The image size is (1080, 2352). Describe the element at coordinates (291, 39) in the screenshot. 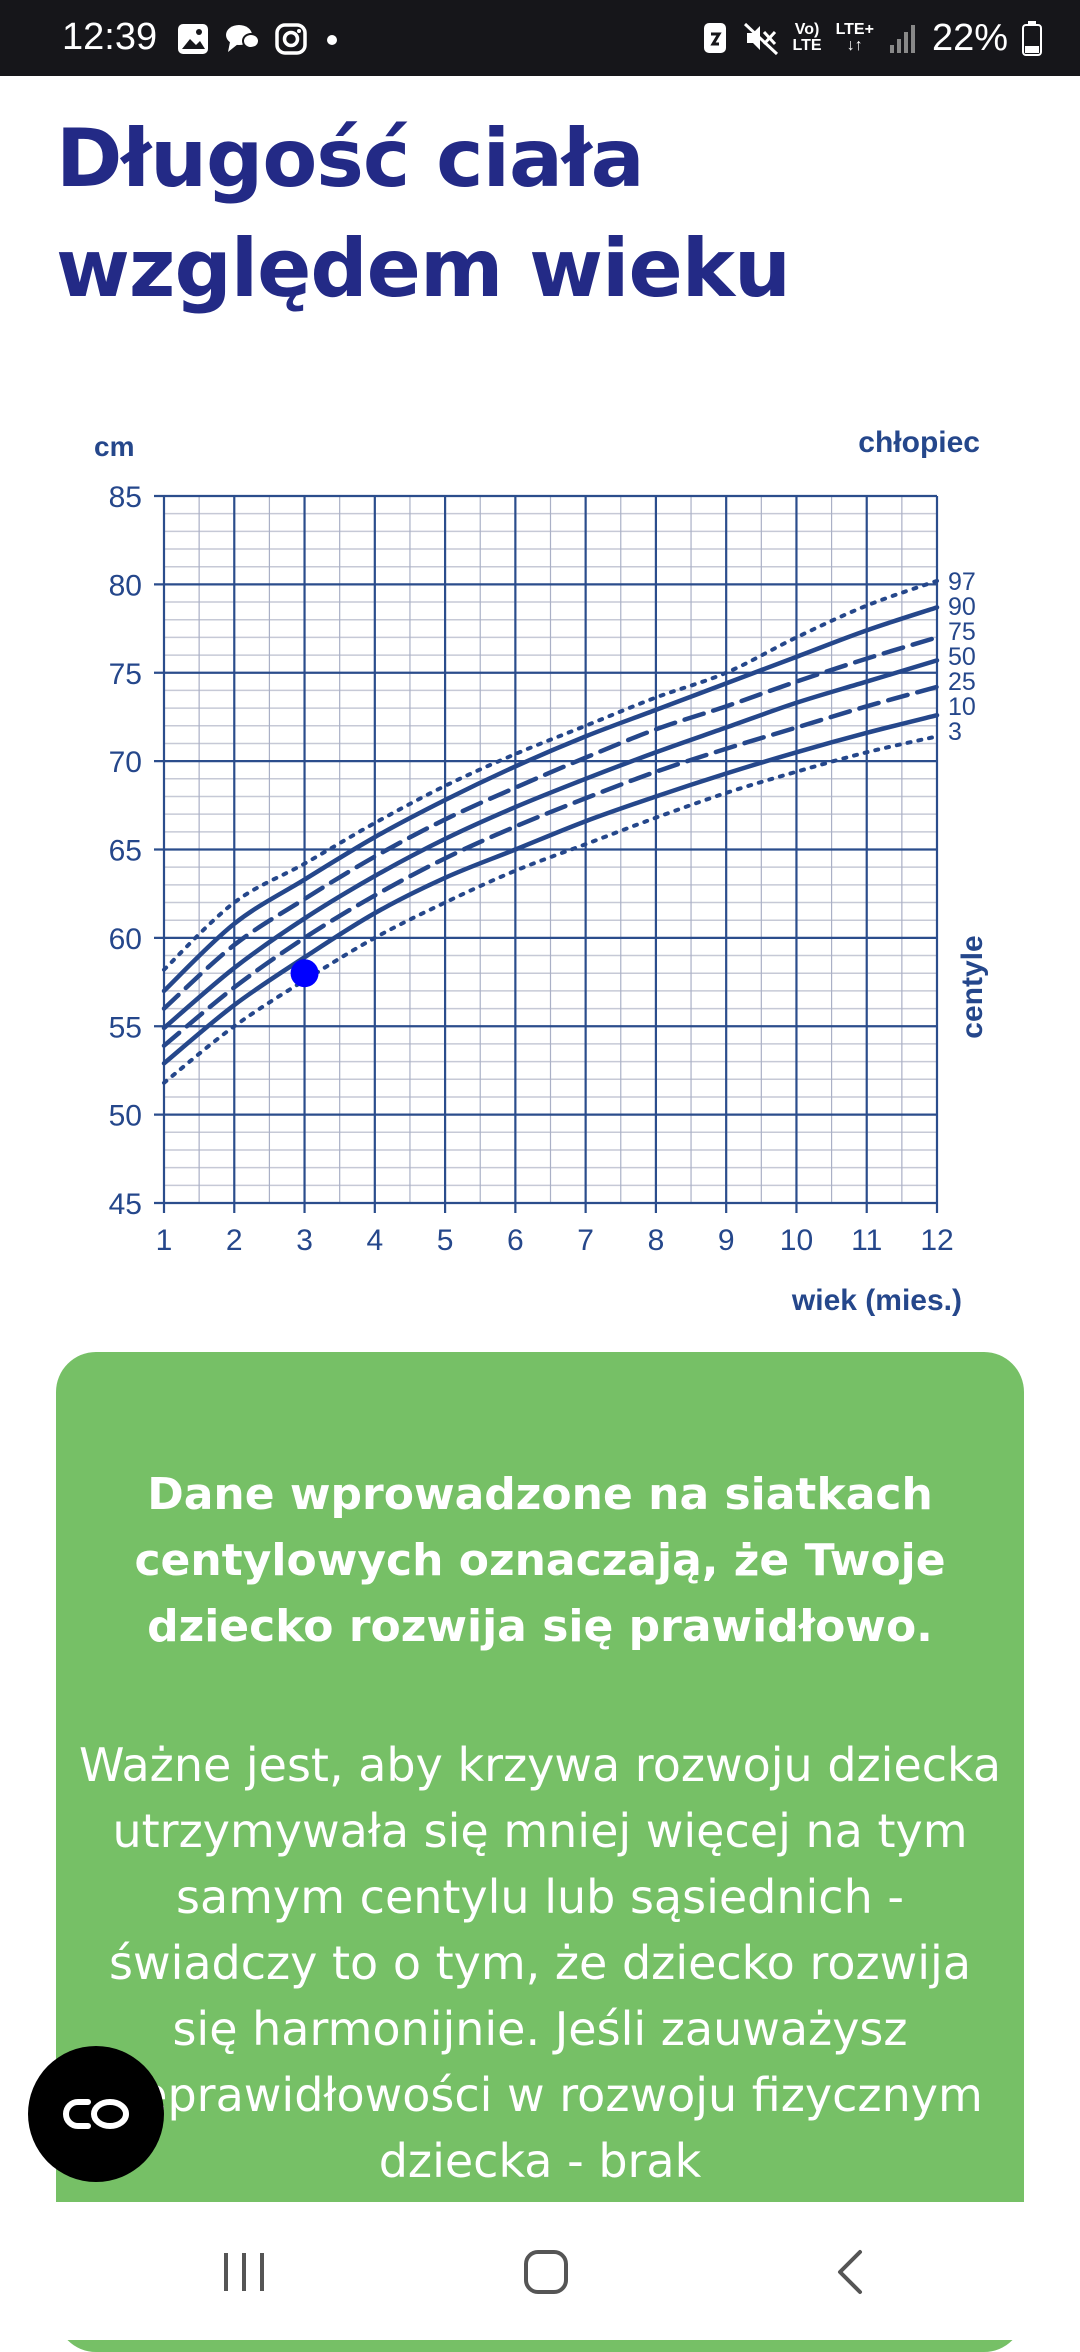

I see `instagram-icon` at that location.